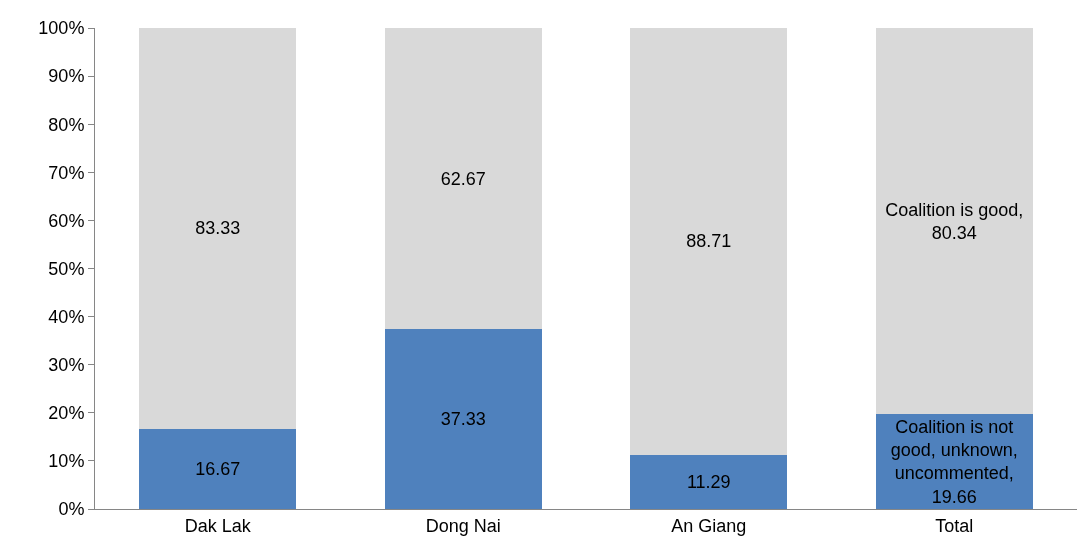  Describe the element at coordinates (954, 461) in the screenshot. I see `data-label: Coalition is not good, unknown, uncommented, 19.66` at that location.